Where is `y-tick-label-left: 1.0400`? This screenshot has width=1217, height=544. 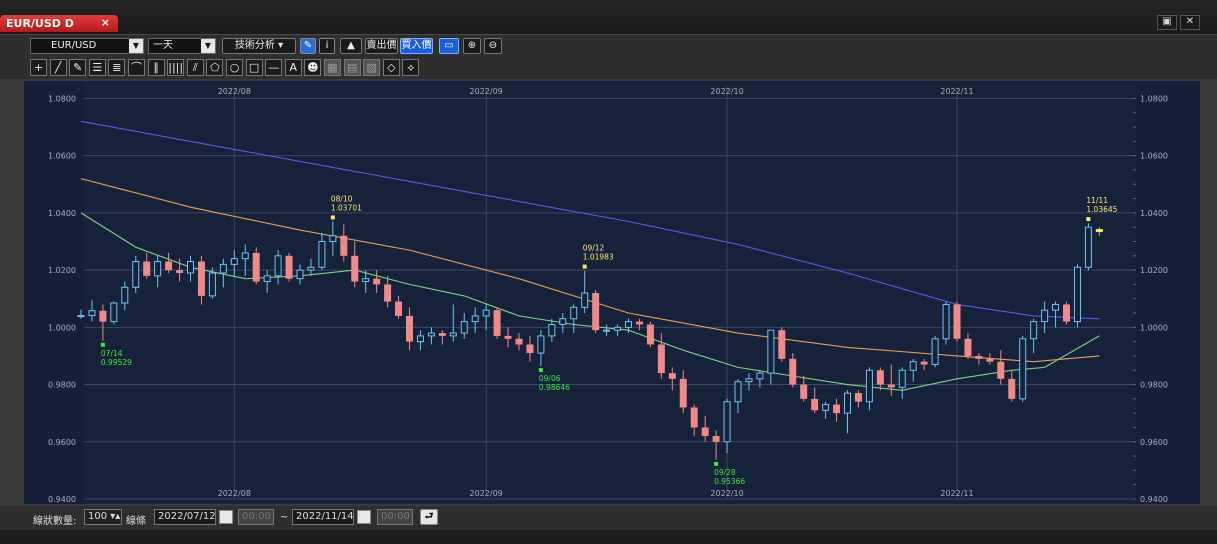 y-tick-label-left: 1.0400 is located at coordinates (62, 213).